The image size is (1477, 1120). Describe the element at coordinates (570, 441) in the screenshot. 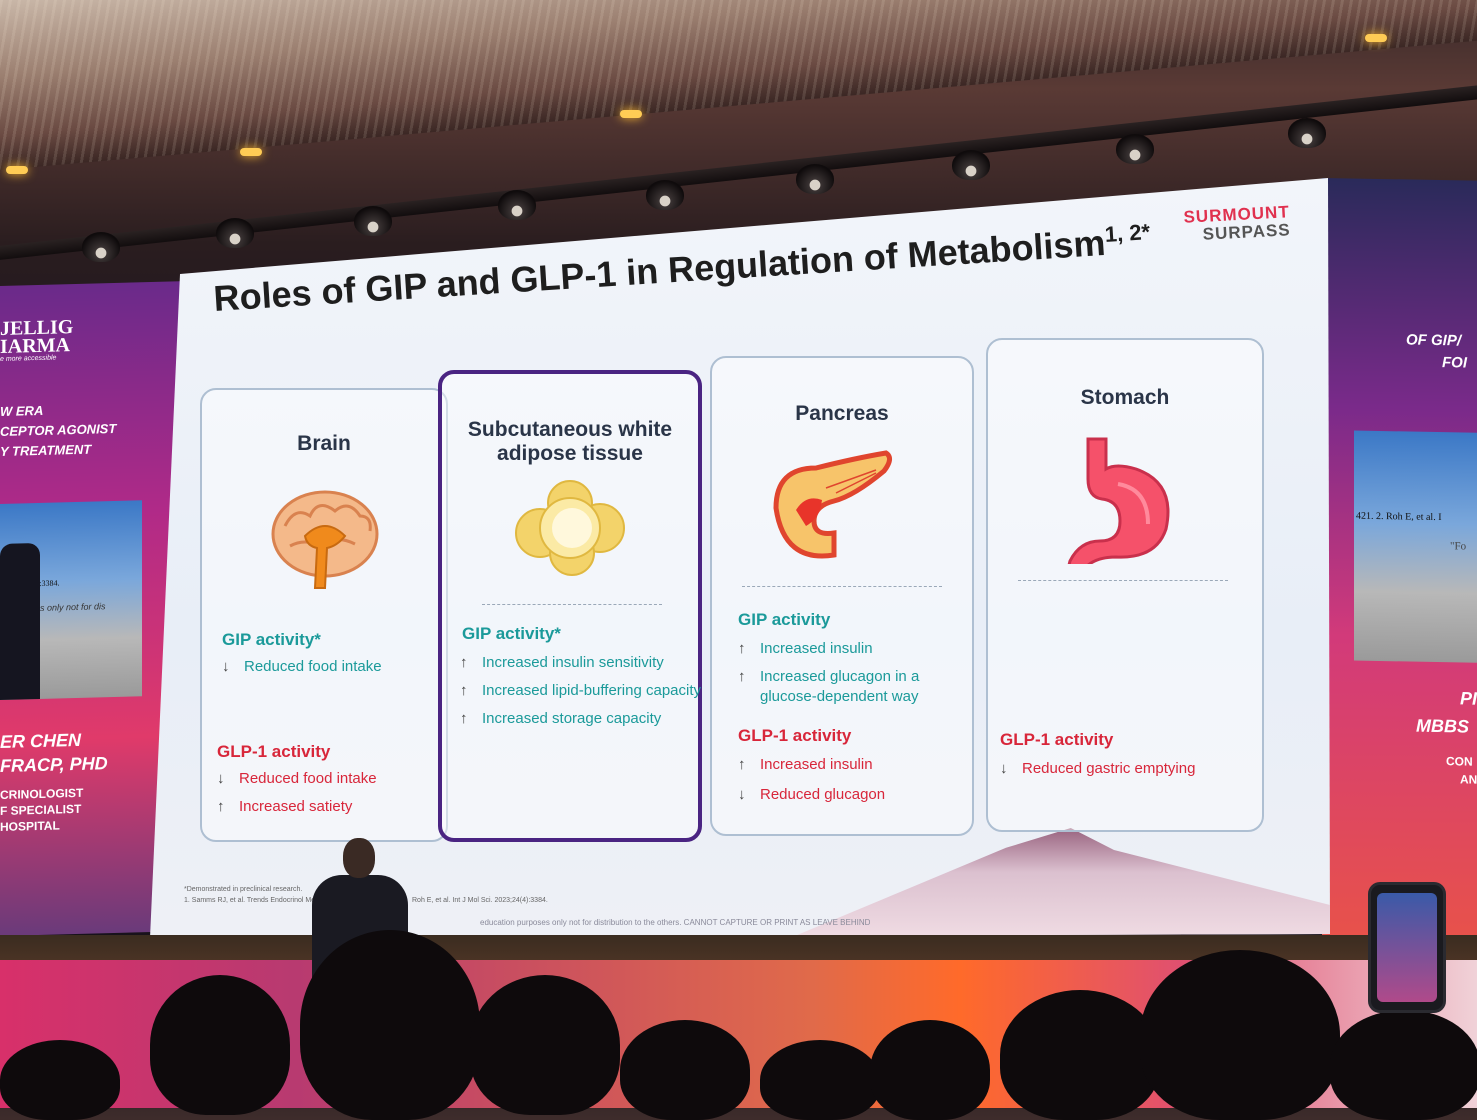

I see `card-title: Subcutaneous white adipose tissue` at that location.